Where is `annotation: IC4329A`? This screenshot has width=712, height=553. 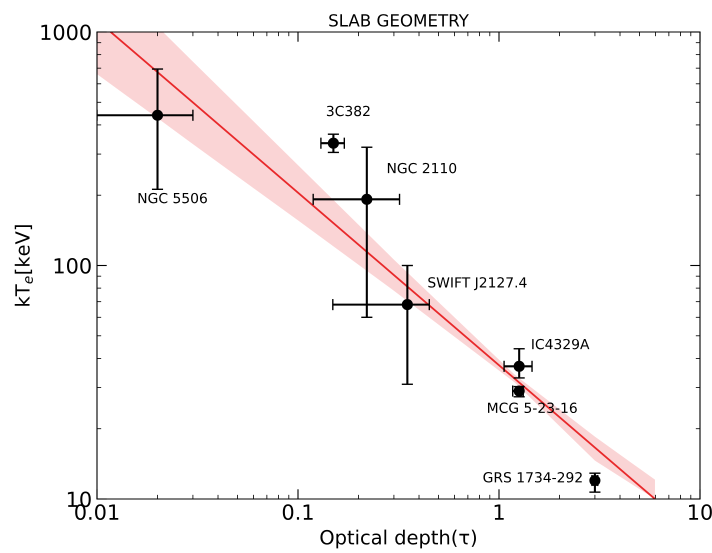
annotation: IC4329A is located at coordinates (561, 344).